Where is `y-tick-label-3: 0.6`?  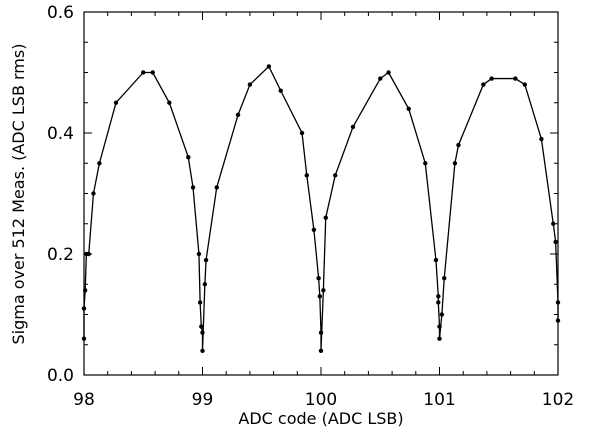
y-tick-label-3: 0.6 is located at coordinates (60, 13).